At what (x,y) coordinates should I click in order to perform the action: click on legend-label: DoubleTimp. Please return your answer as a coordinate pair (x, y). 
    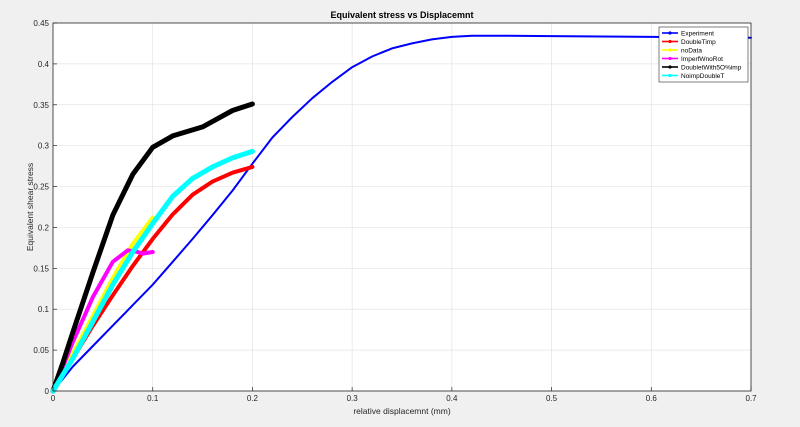
    Looking at the image, I should click on (698, 42).